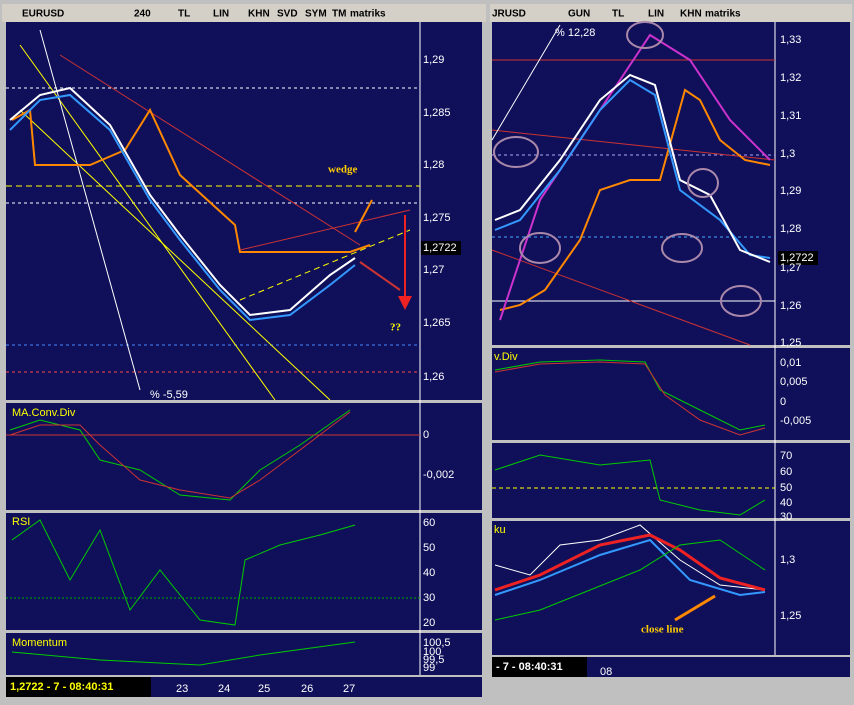 This screenshot has width=854, height=705. Describe the element at coordinates (39, 643) in the screenshot. I see `panel-title: Momentum` at that location.